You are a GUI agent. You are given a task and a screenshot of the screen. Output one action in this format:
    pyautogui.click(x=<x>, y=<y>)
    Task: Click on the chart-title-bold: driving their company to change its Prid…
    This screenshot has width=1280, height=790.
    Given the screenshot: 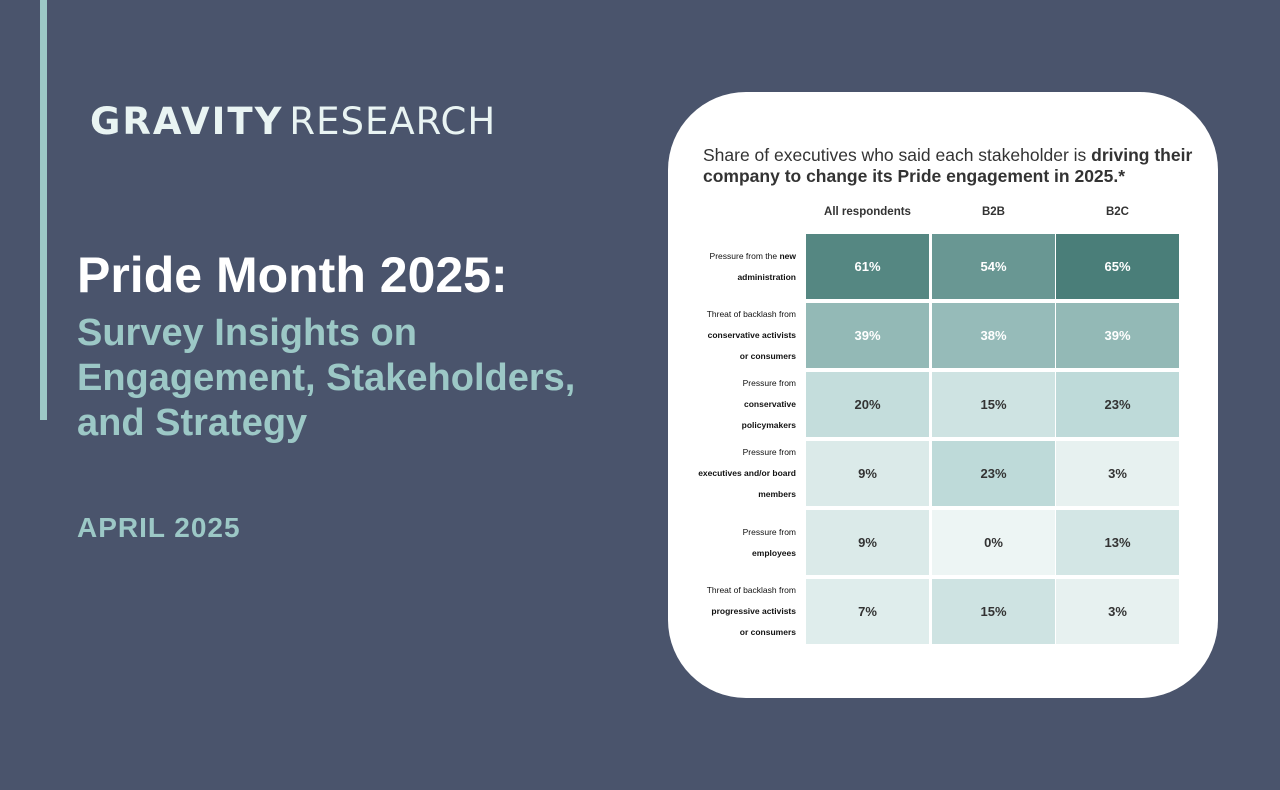 What is the action you would take?
    pyautogui.click(x=948, y=165)
    